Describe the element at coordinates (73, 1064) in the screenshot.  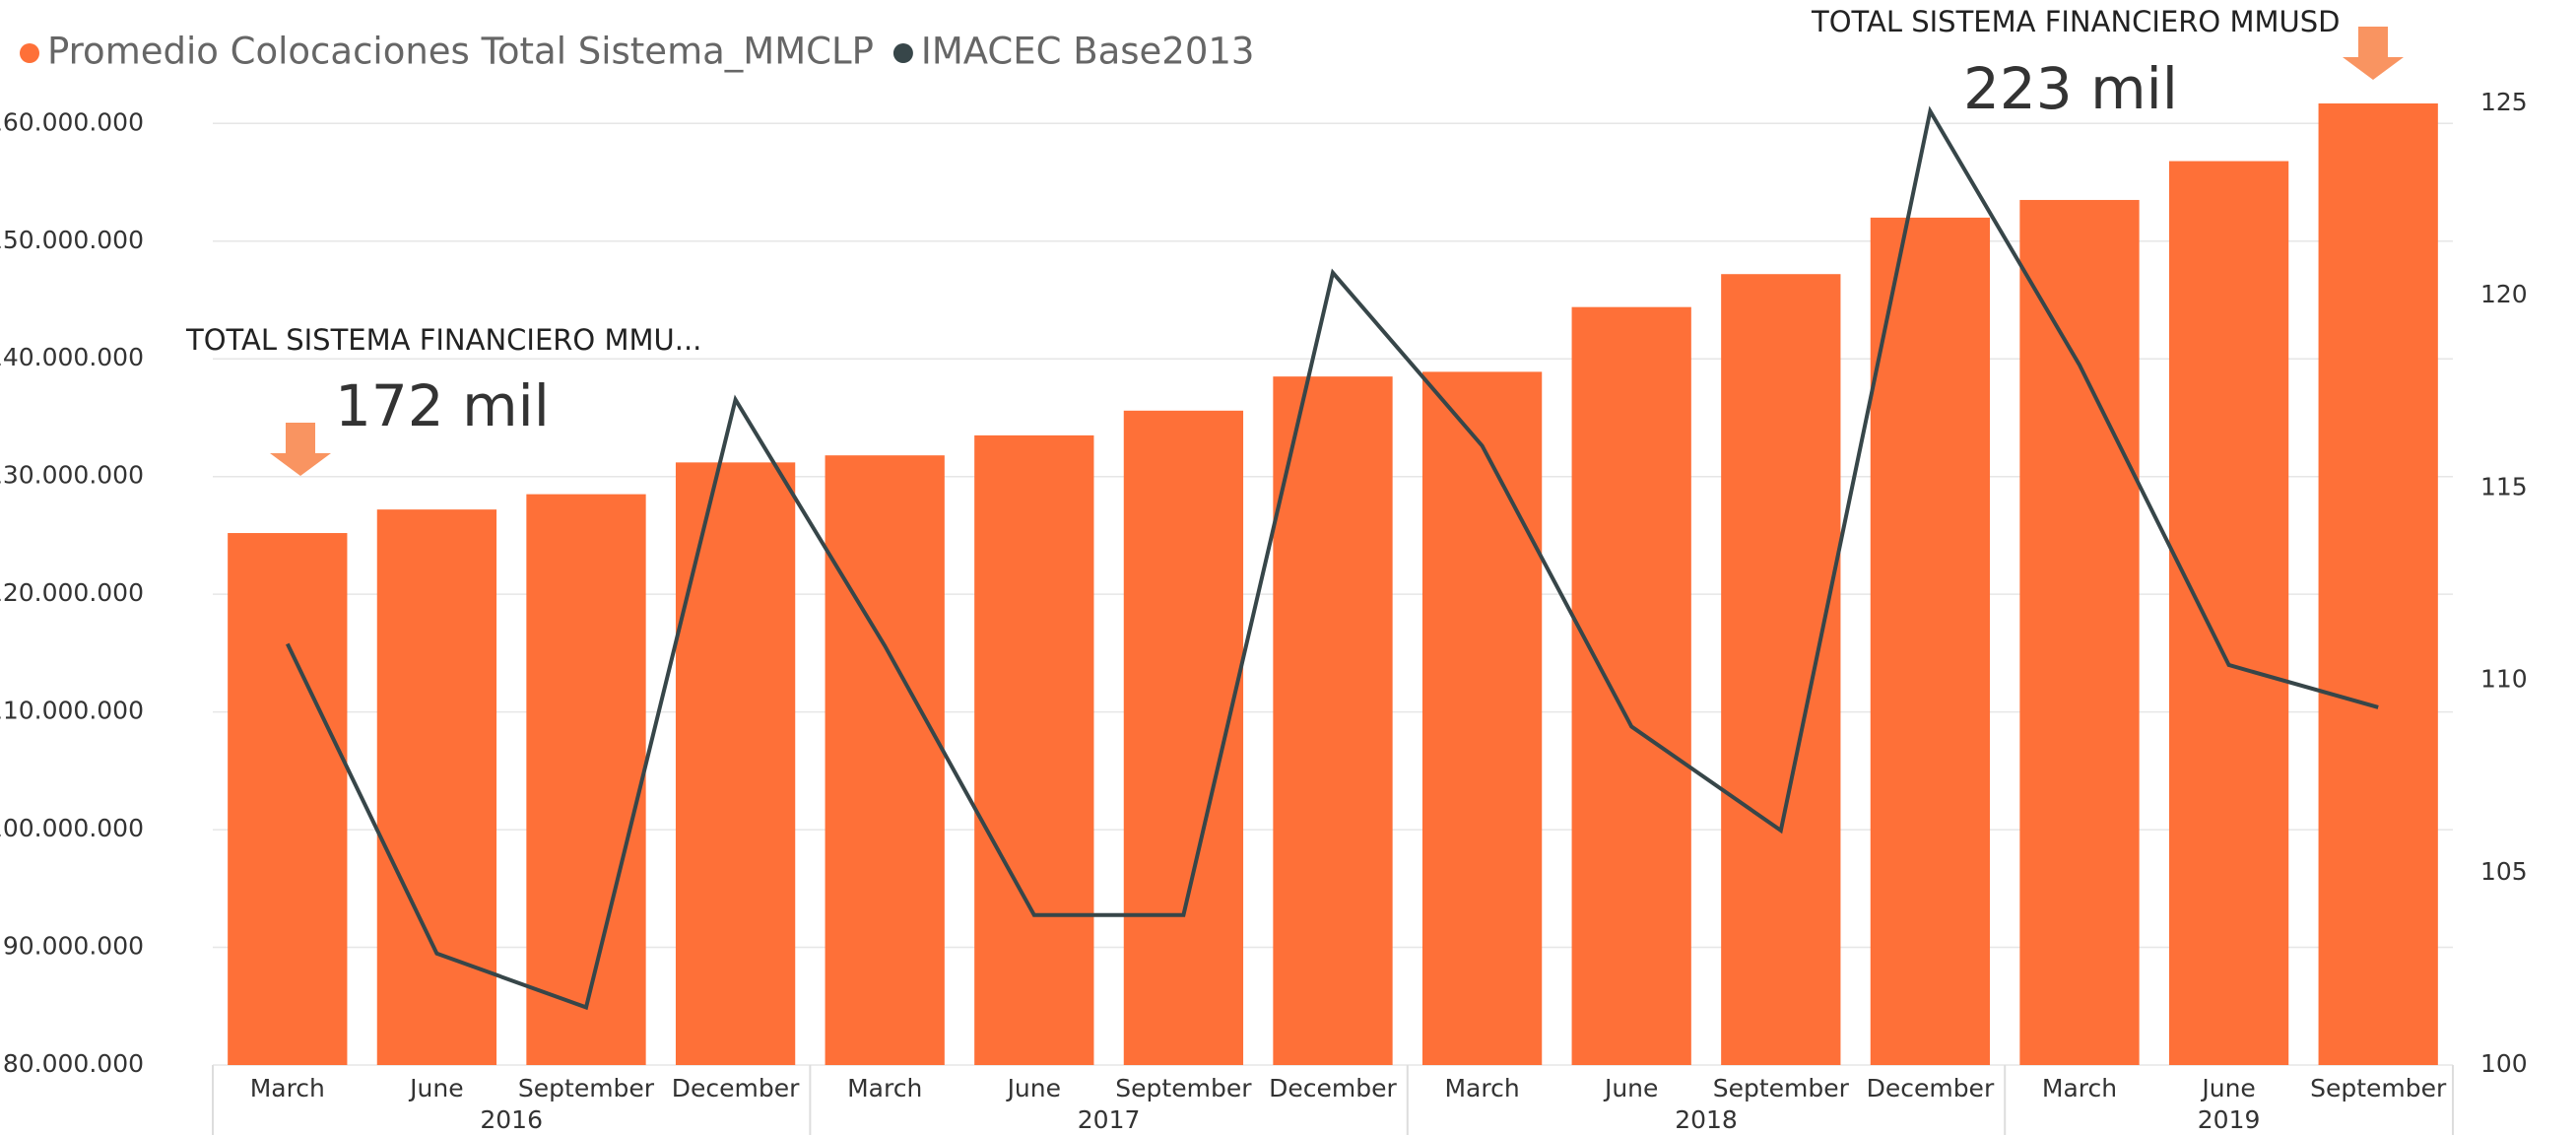
I see `y-tick-label: 80.000.000` at that location.